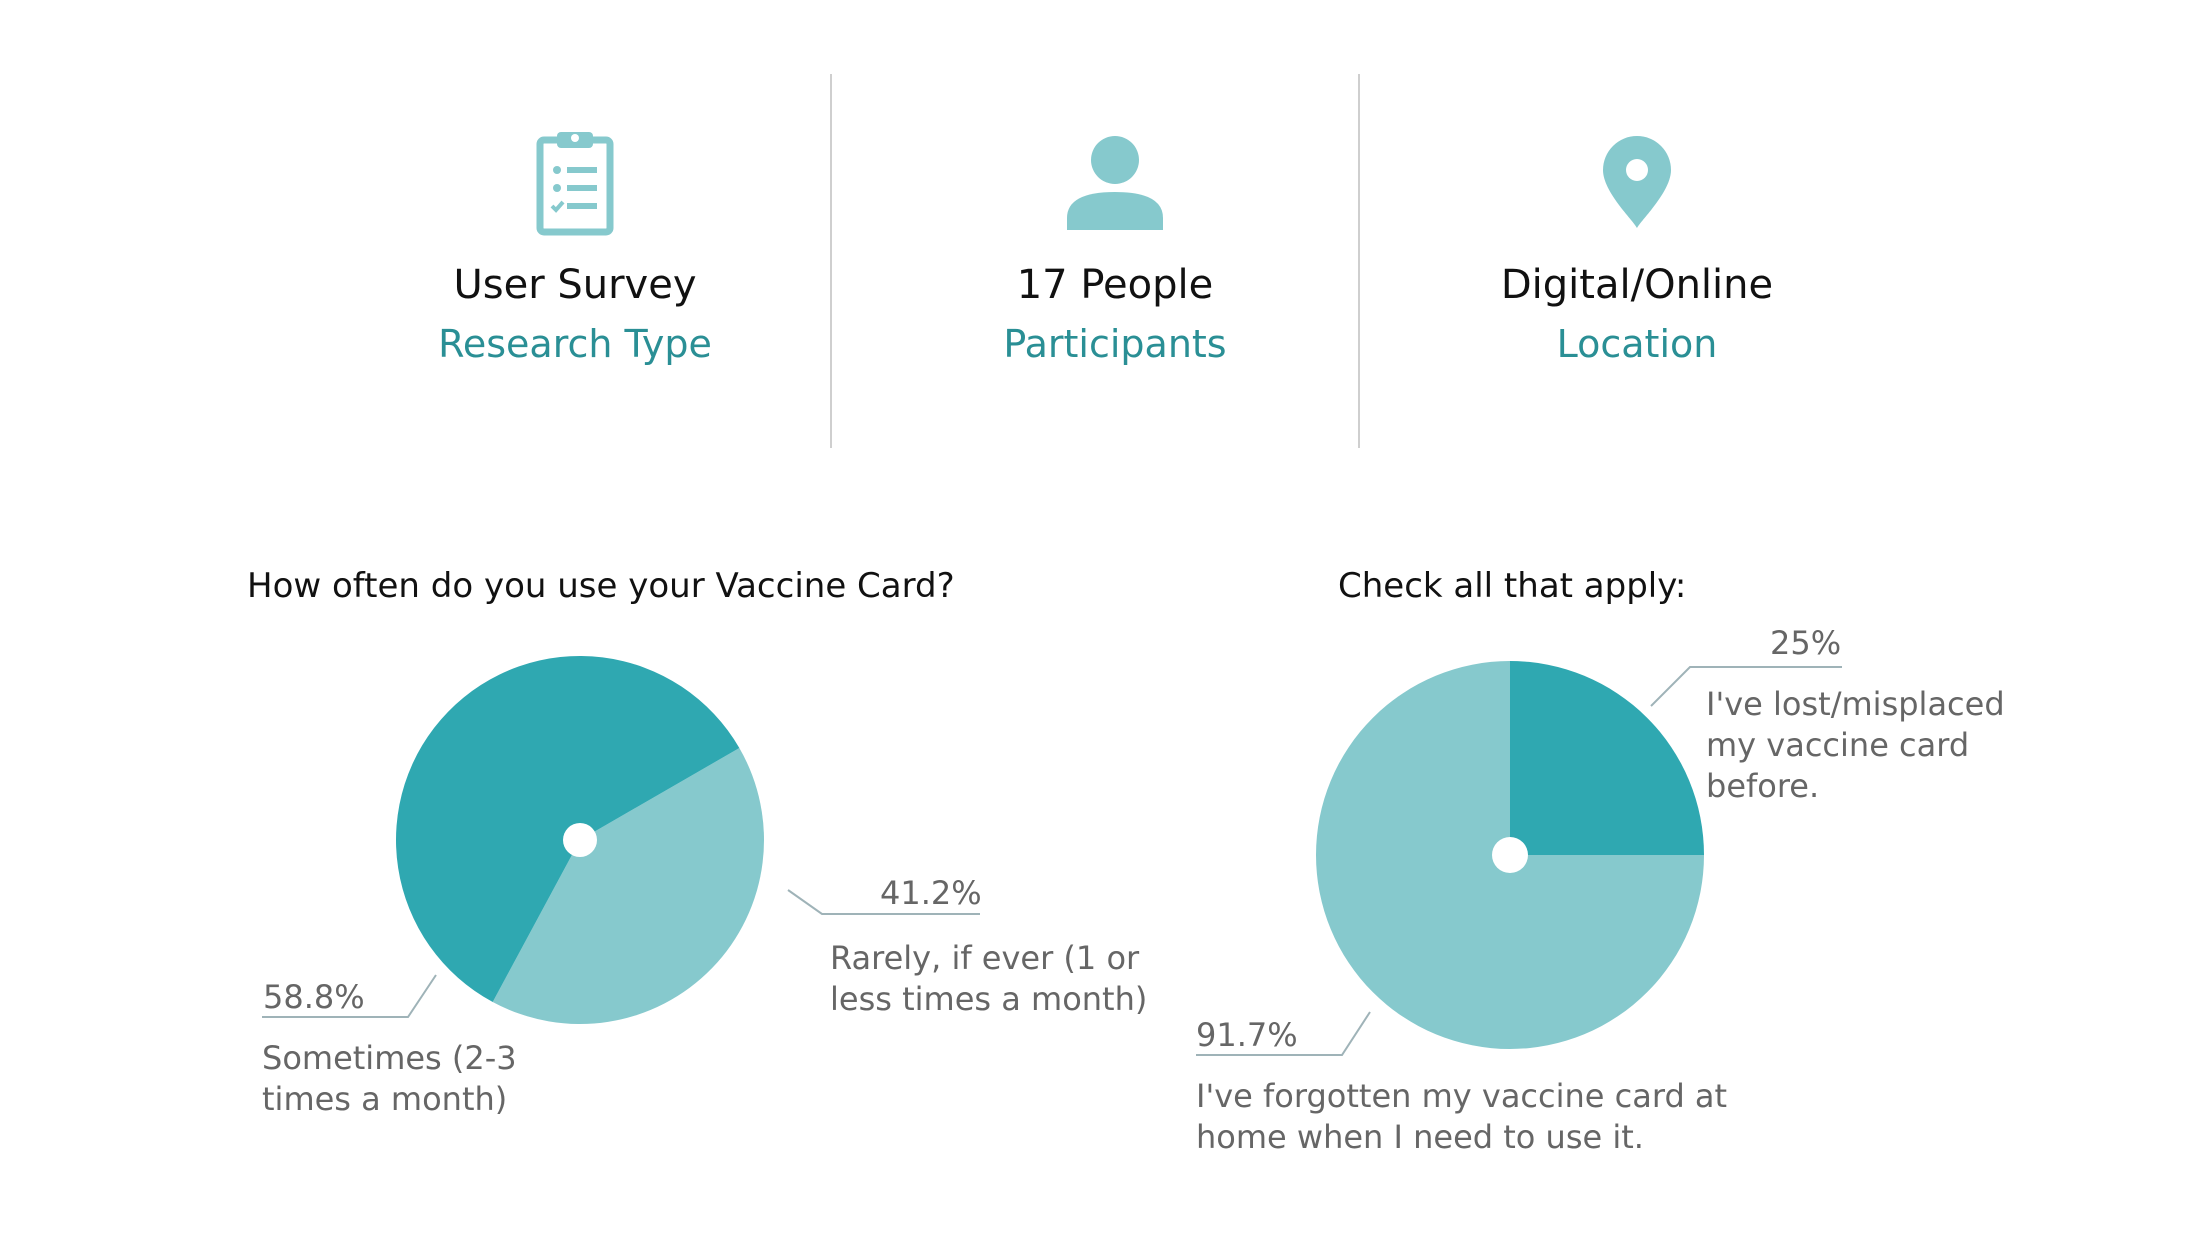  Describe the element at coordinates (385, 1099) in the screenshot. I see `slice-label-line: times a month)` at that location.